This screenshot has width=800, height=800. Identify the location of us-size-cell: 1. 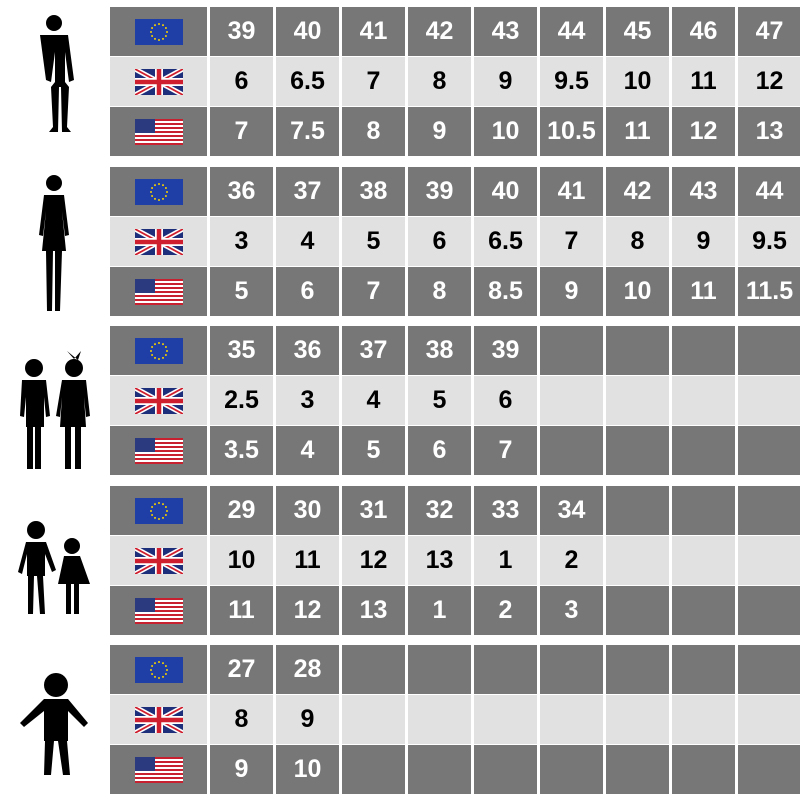
(439, 610).